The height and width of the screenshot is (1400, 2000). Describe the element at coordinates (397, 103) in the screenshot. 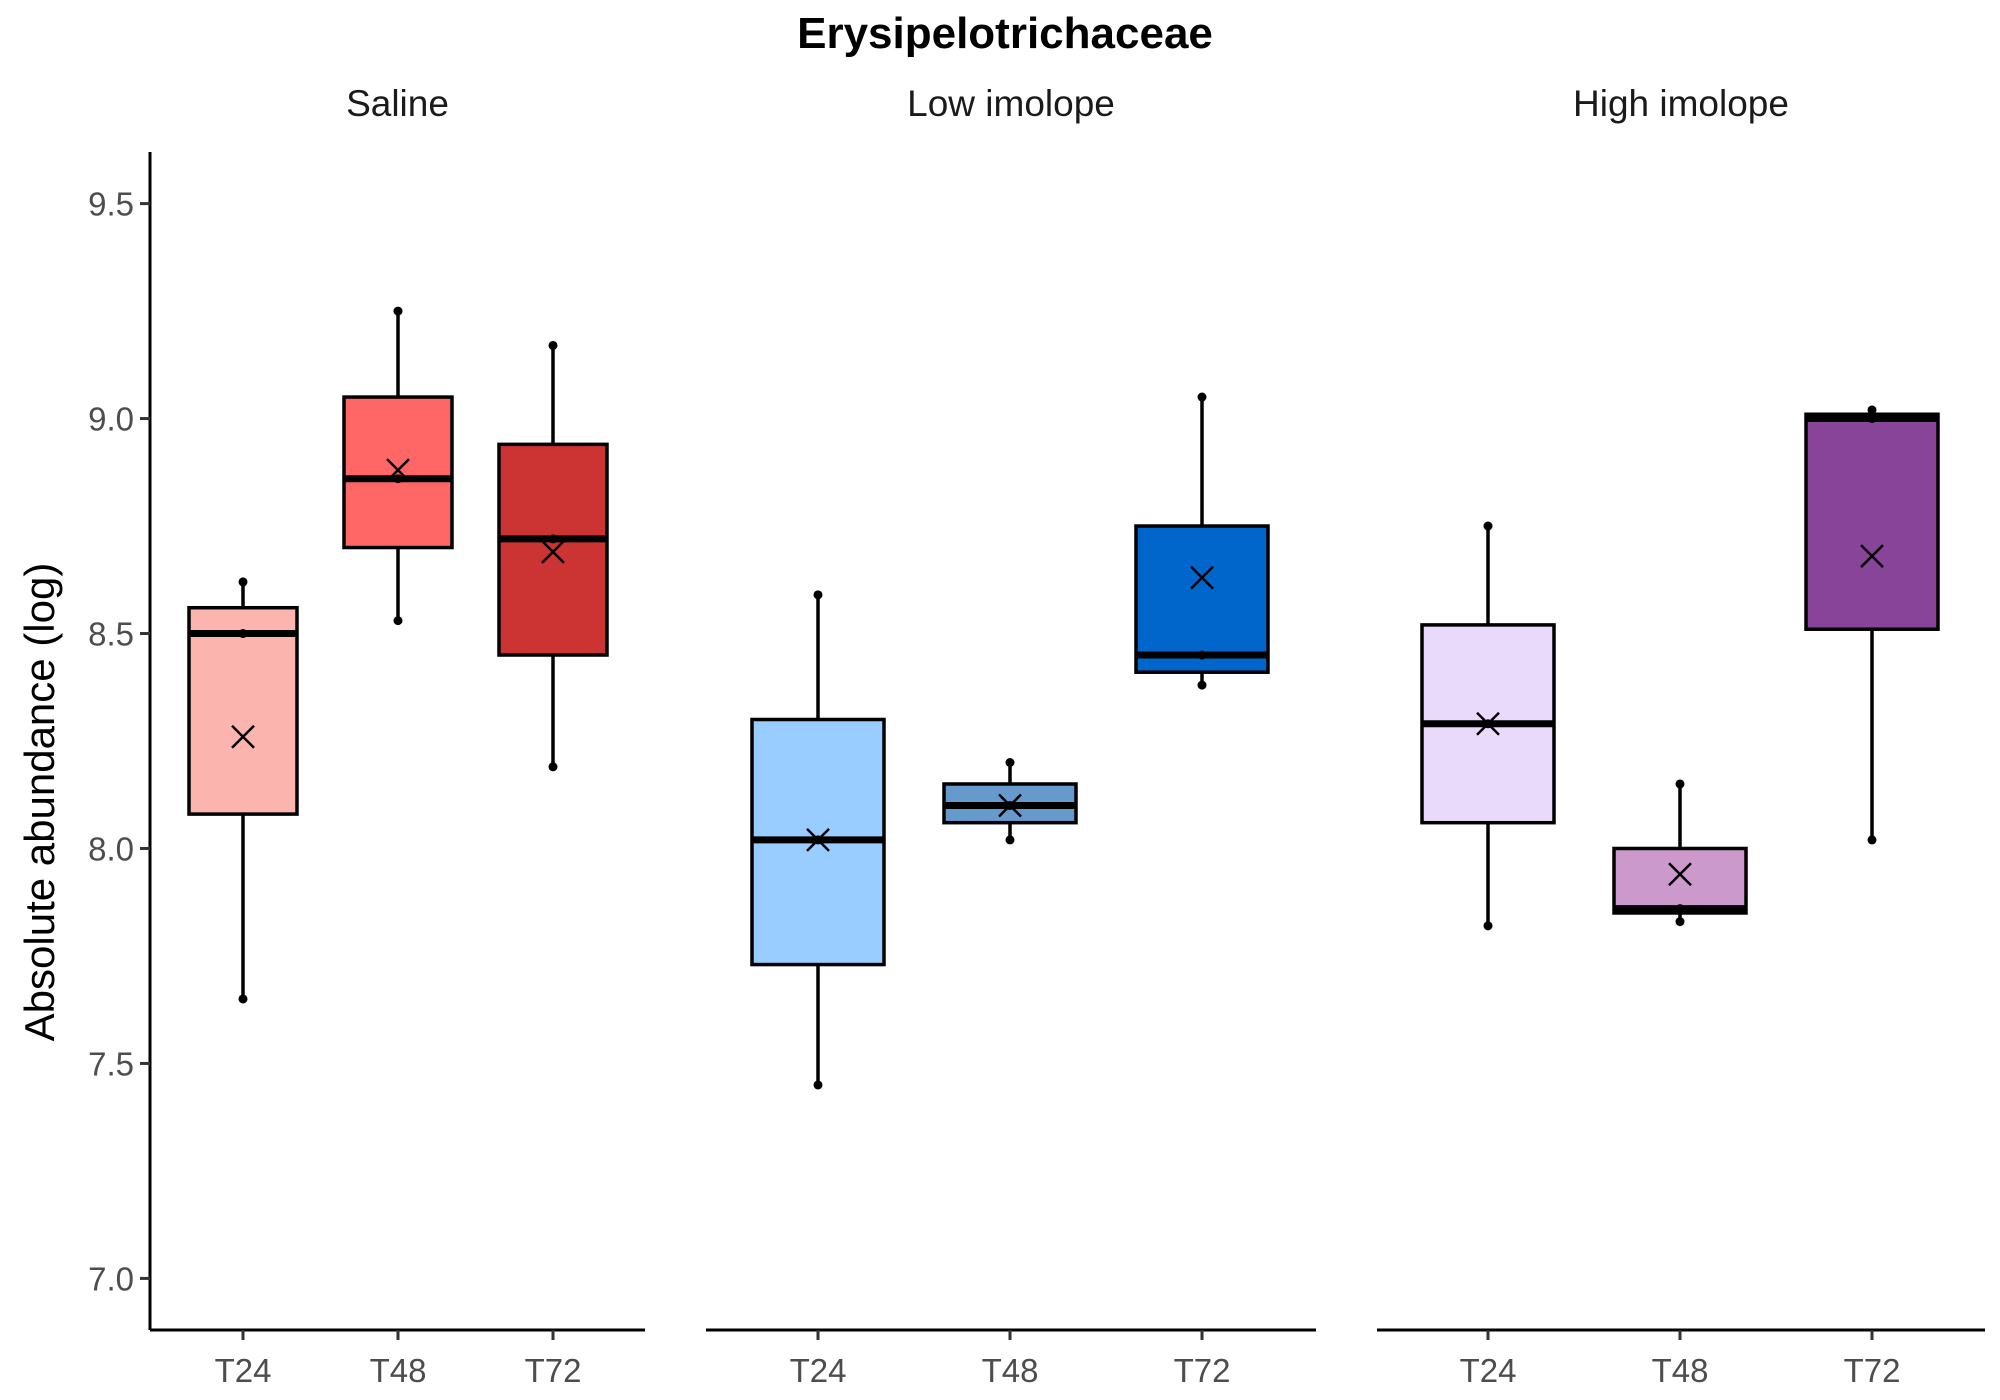

I see `facet-label: Saline` at that location.